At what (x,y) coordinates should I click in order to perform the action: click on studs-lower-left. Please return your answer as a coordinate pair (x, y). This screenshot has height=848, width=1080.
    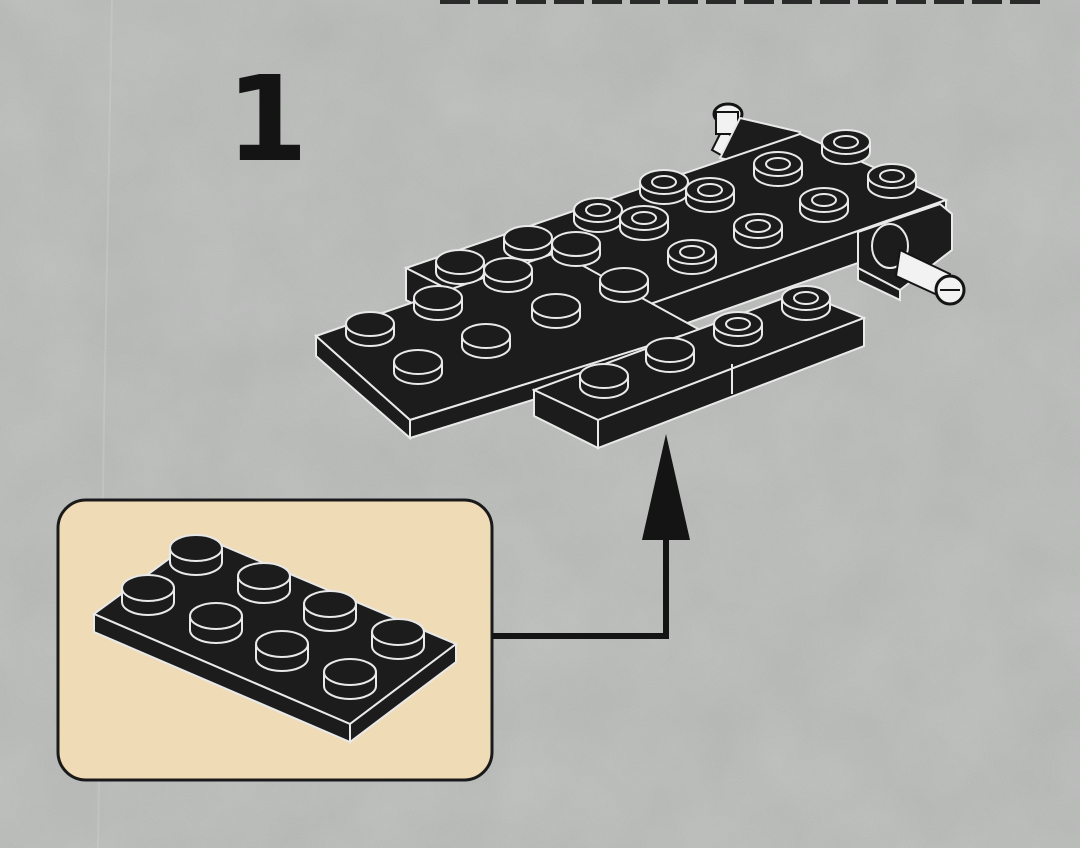
    Looking at the image, I should click on (428, 335).